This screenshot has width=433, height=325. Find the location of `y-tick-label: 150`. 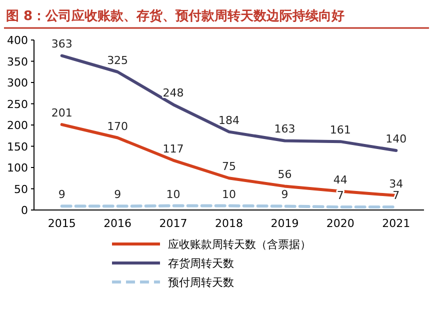

y-tick-label: 150 is located at coordinates (17, 147).